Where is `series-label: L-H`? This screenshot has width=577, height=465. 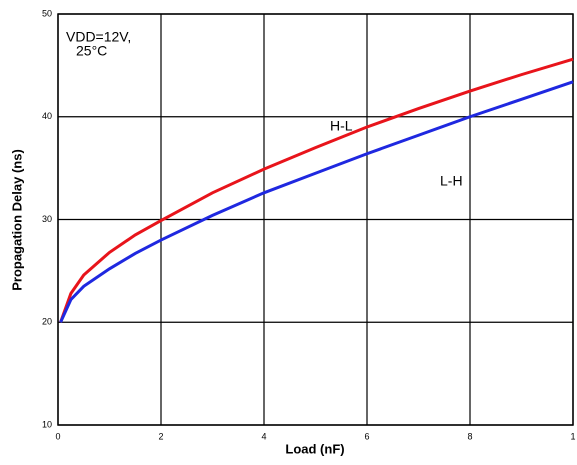
series-label: L-H is located at coordinates (451, 181).